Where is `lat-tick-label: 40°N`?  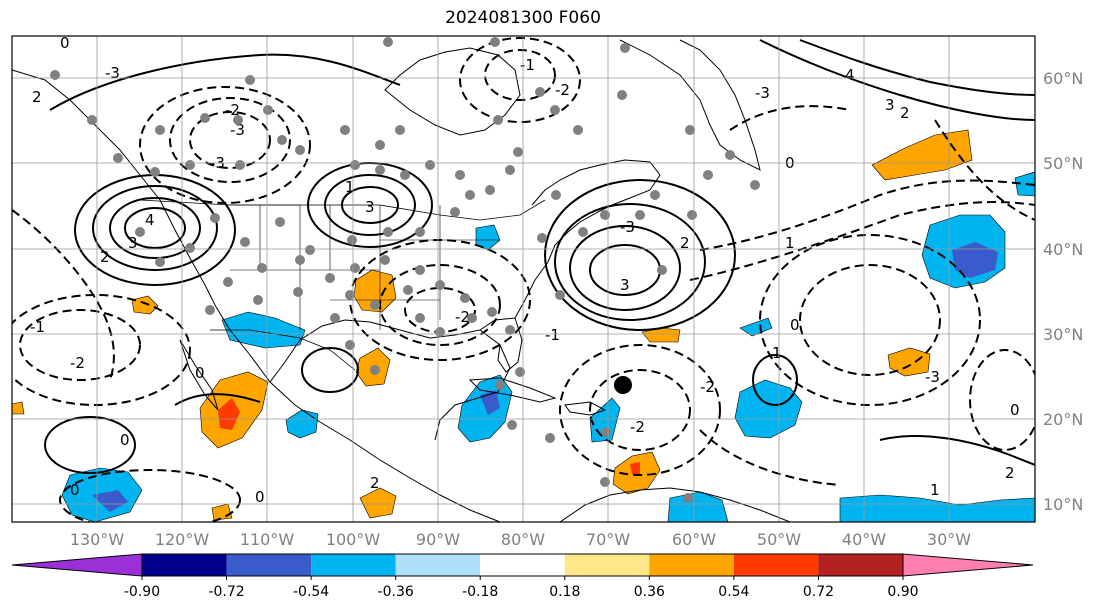 lat-tick-label: 40°N is located at coordinates (1063, 249).